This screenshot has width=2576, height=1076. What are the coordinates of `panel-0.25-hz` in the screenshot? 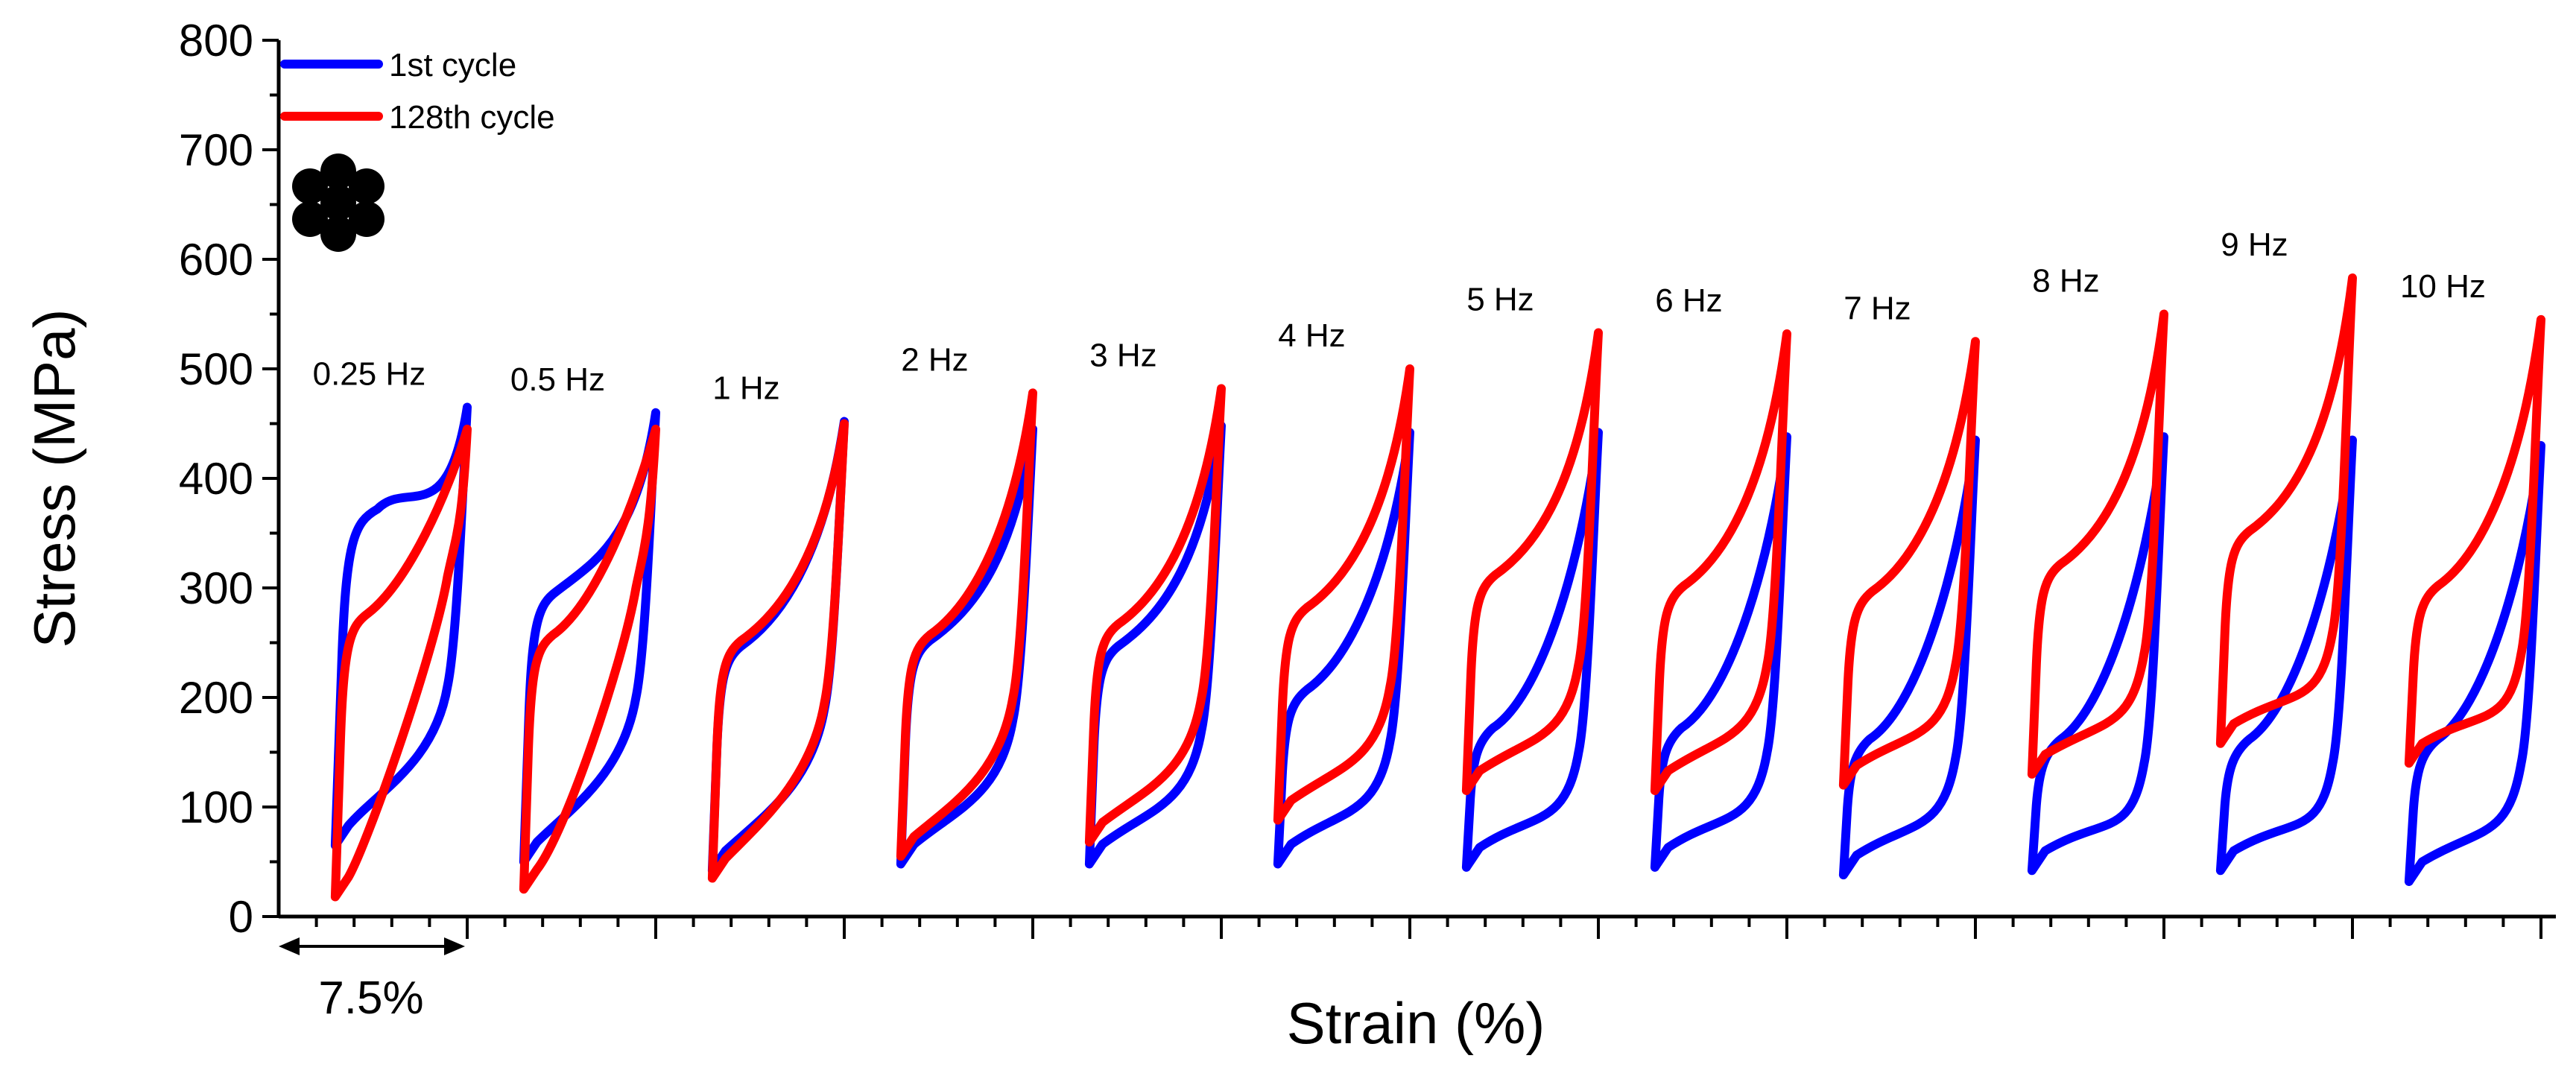 It's located at (401, 652).